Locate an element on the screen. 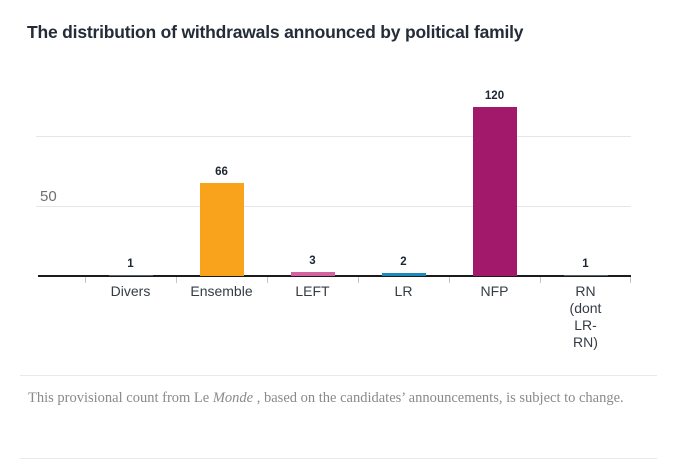 The height and width of the screenshot is (464, 680). bar-cell: 2 is located at coordinates (403, 168).